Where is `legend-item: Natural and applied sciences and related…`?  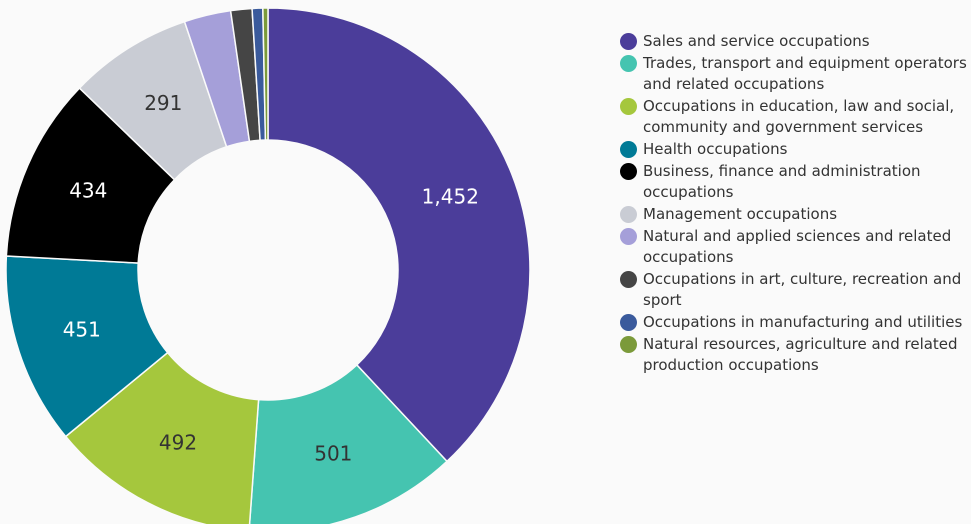 legend-item: Natural and applied sciences and related… is located at coordinates (795, 247).